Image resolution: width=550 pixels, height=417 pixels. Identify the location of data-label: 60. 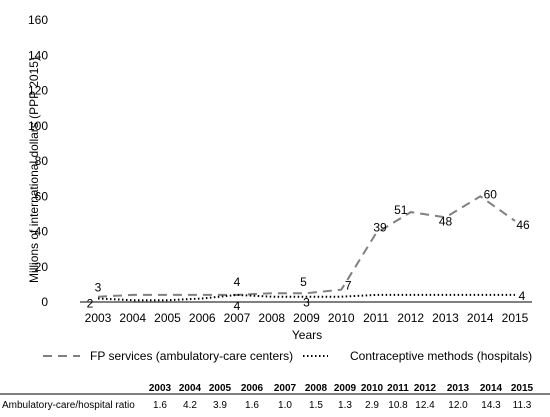
(491, 194).